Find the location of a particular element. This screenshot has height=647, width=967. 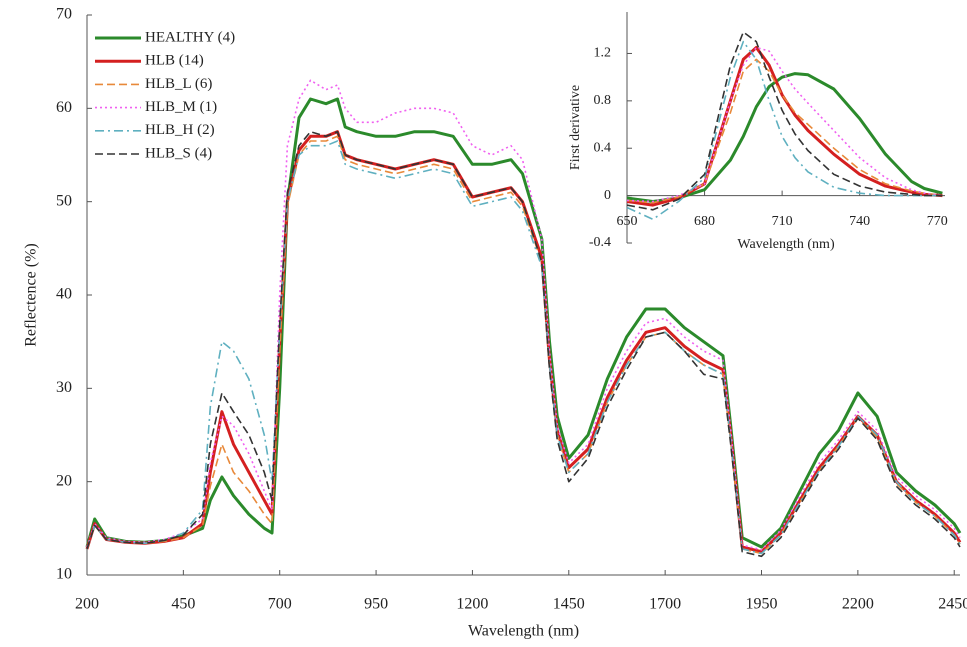

y-tick-label: 70 is located at coordinates (64, 14).